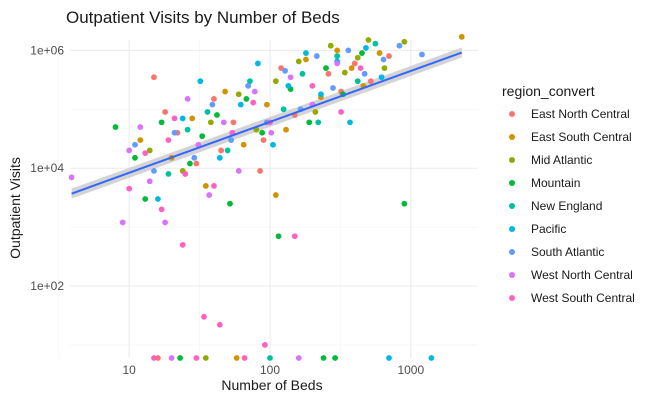 Image resolution: width=650 pixels, height=400 pixels. I want to click on x-axis-title: Number of Beds, so click(271, 385).